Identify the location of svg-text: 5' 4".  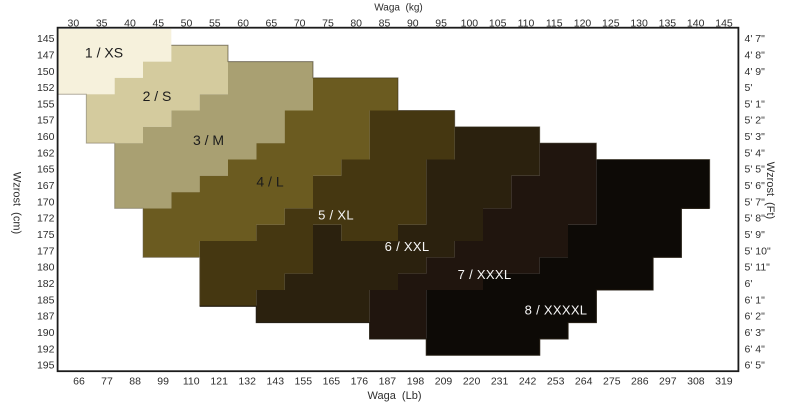
(755, 153).